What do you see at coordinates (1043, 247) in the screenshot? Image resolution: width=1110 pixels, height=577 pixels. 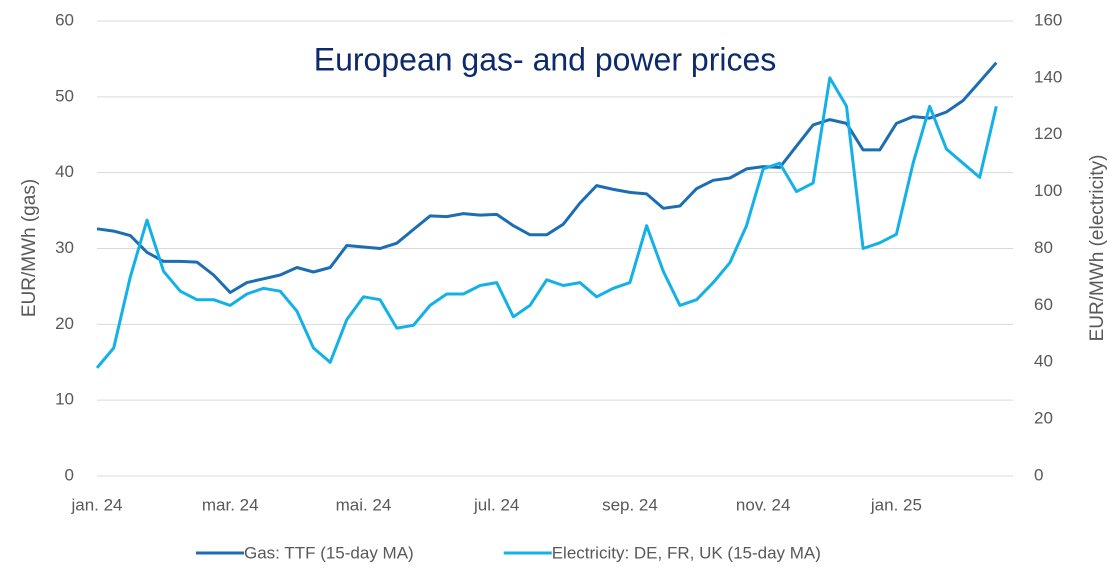 I see `y2-tick-label: 80` at bounding box center [1043, 247].